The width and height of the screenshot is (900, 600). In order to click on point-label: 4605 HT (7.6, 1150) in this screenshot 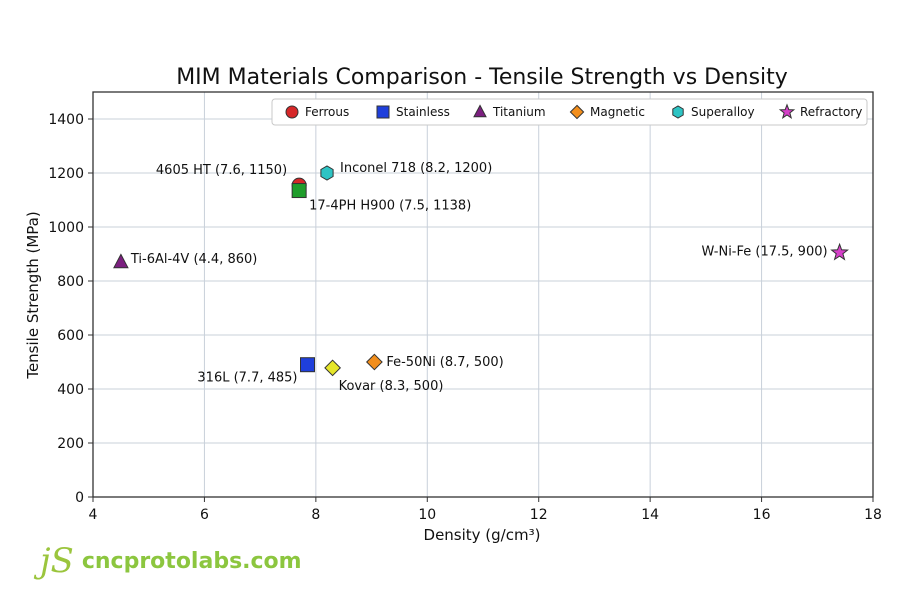, I will do `click(221, 170)`.